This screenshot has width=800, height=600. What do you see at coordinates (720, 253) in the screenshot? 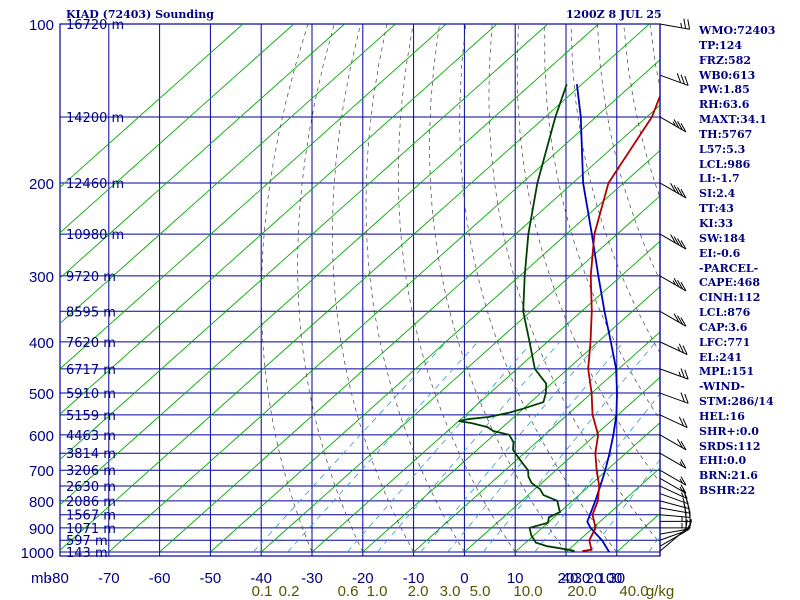
I see `index-item: EI:-0.6` at bounding box center [720, 253].